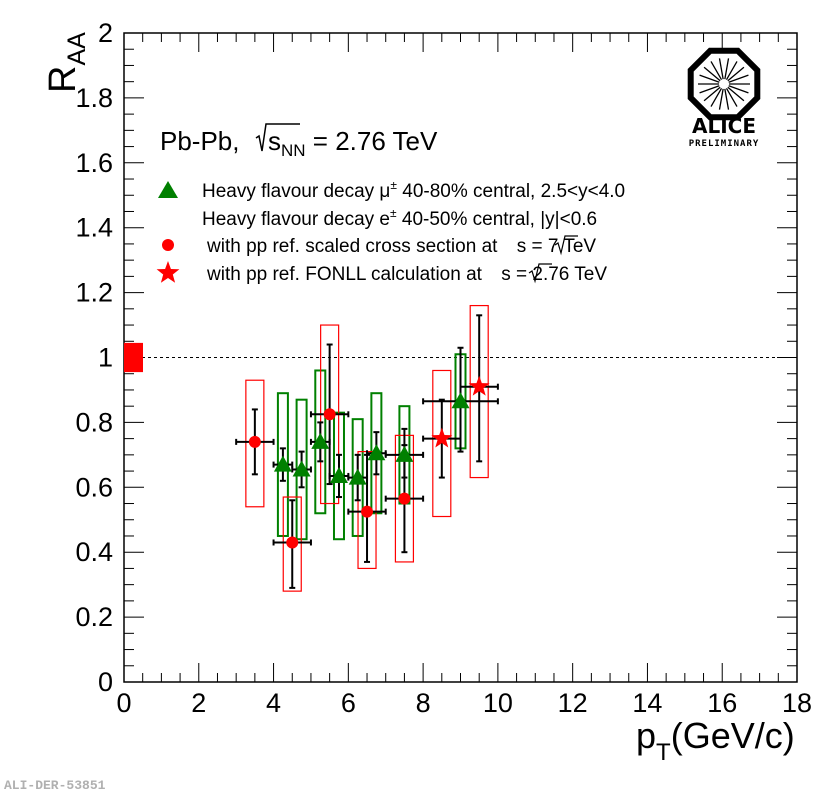  I want to click on y-tick-label: 0.8, so click(94, 422).